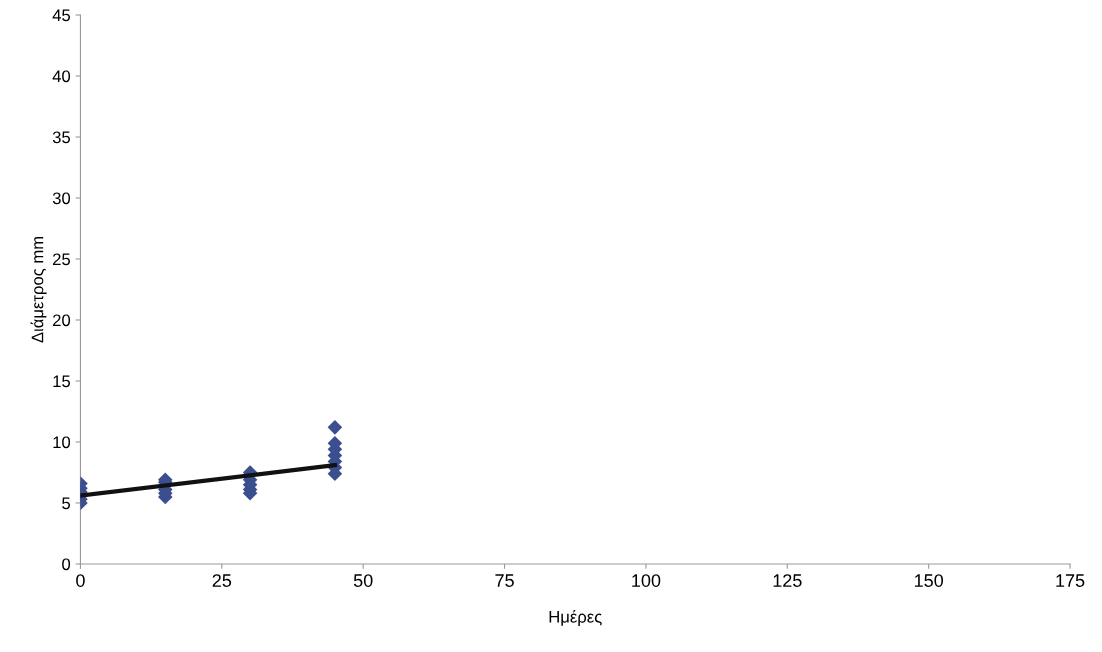 The height and width of the screenshot is (652, 1102). I want to click on y-tick-label: 10, so click(62, 442).